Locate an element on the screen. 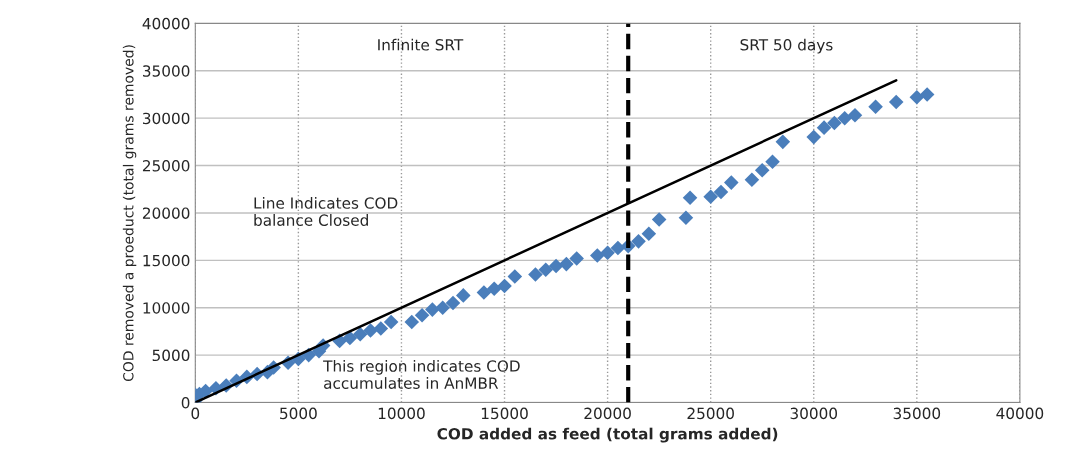  y-tick-label: 10000 is located at coordinates (166, 308).